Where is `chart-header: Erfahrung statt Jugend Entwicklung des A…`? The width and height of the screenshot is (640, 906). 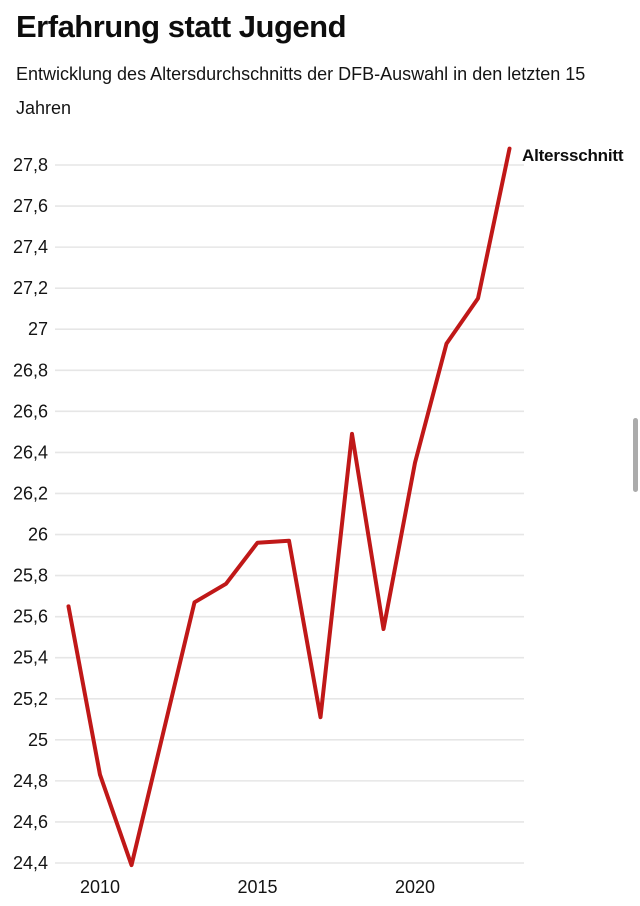
chart-header: Erfahrung statt Jugend Entwicklung des A… is located at coordinates (320, 62).